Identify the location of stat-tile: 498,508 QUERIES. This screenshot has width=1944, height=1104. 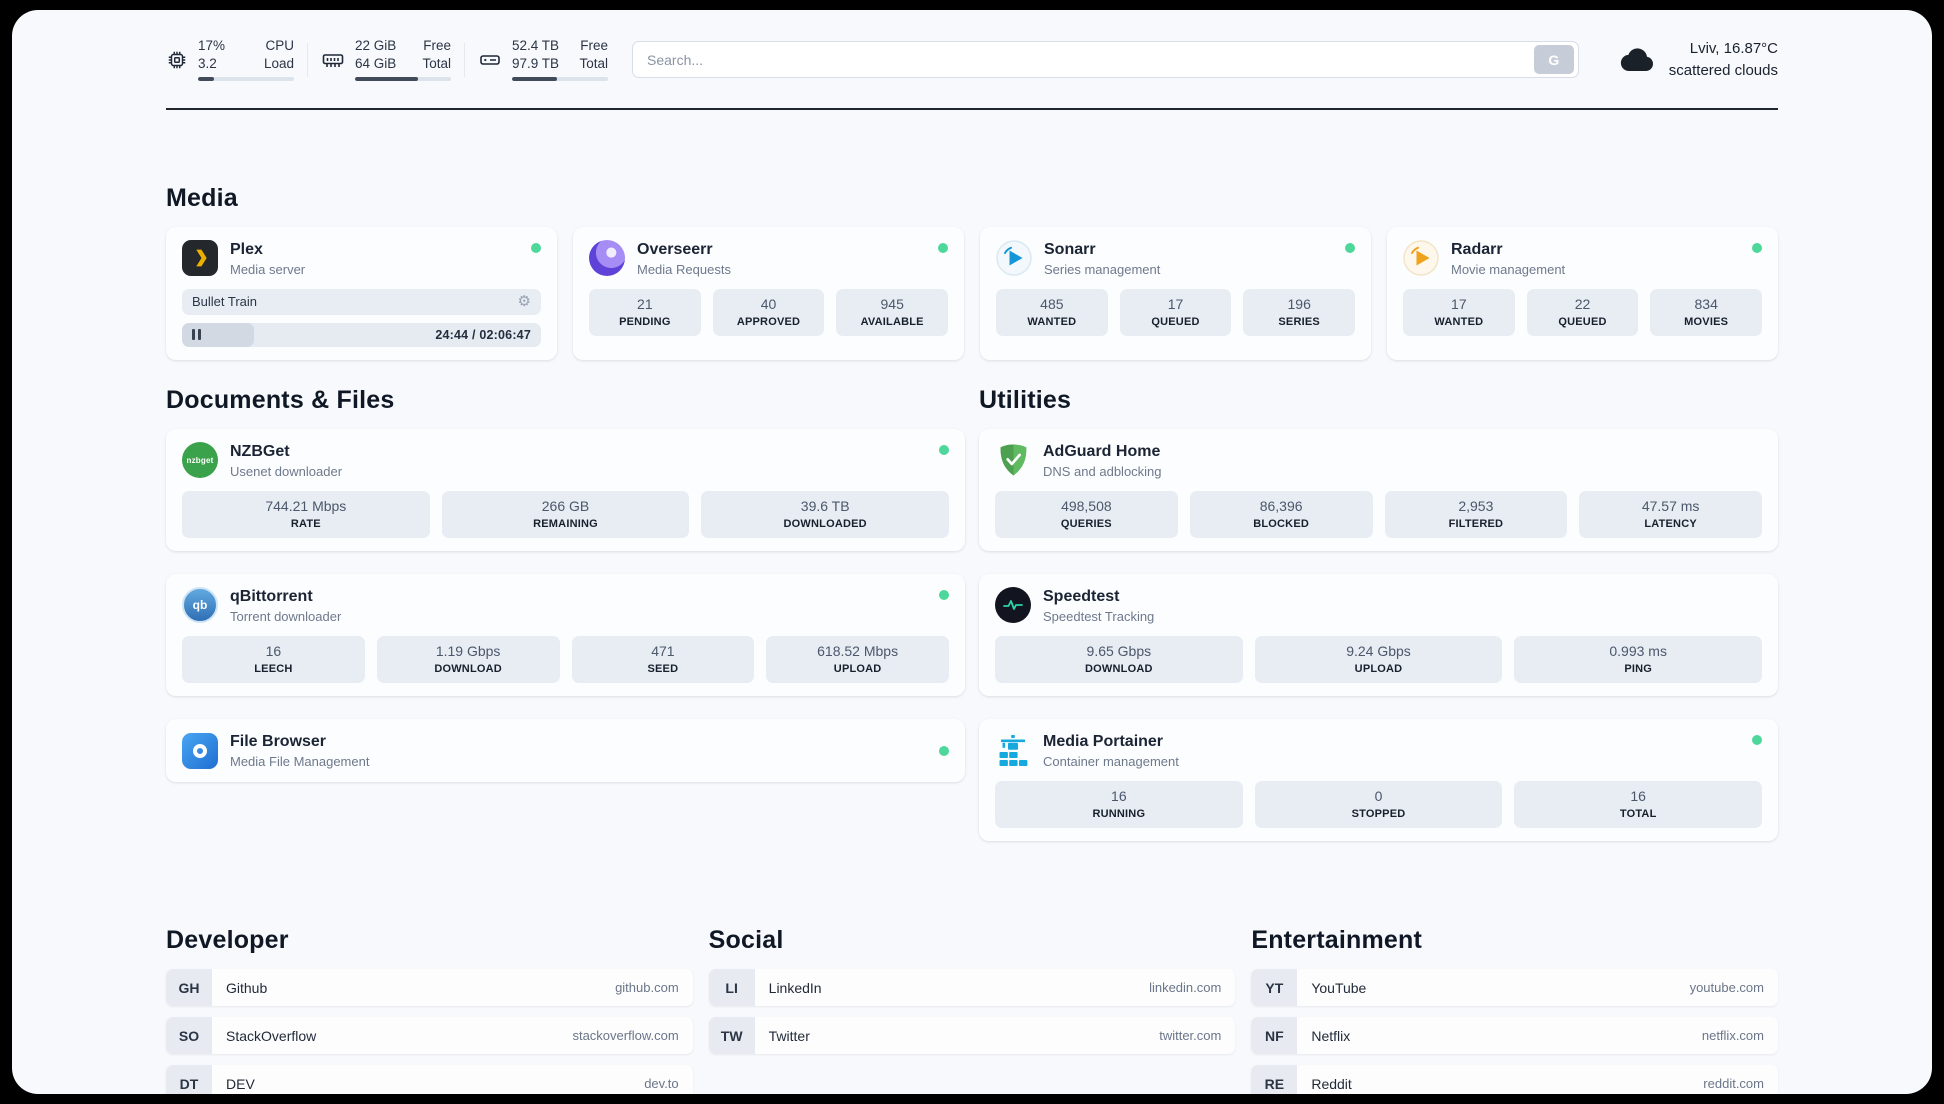
(1086, 514).